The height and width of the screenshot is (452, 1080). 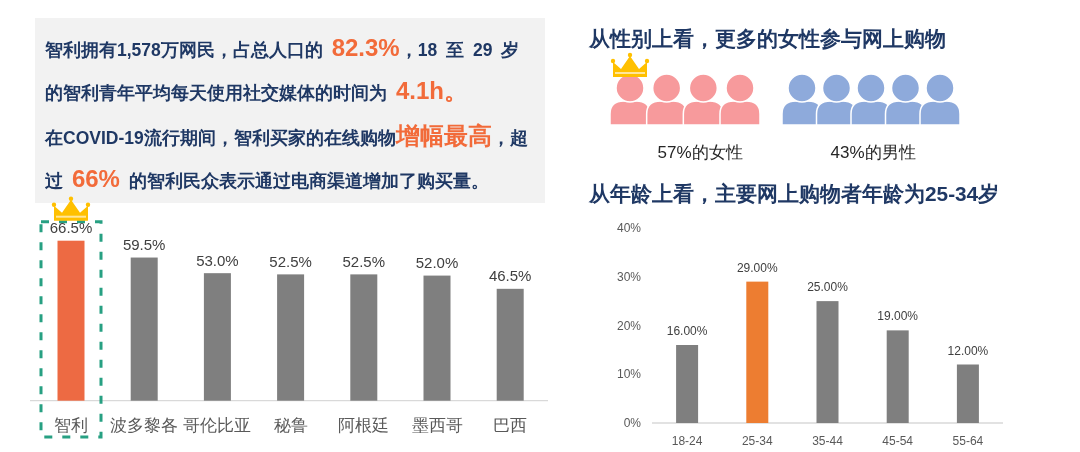 What do you see at coordinates (687, 331) in the screenshot?
I see `data-label: 16.00%` at bounding box center [687, 331].